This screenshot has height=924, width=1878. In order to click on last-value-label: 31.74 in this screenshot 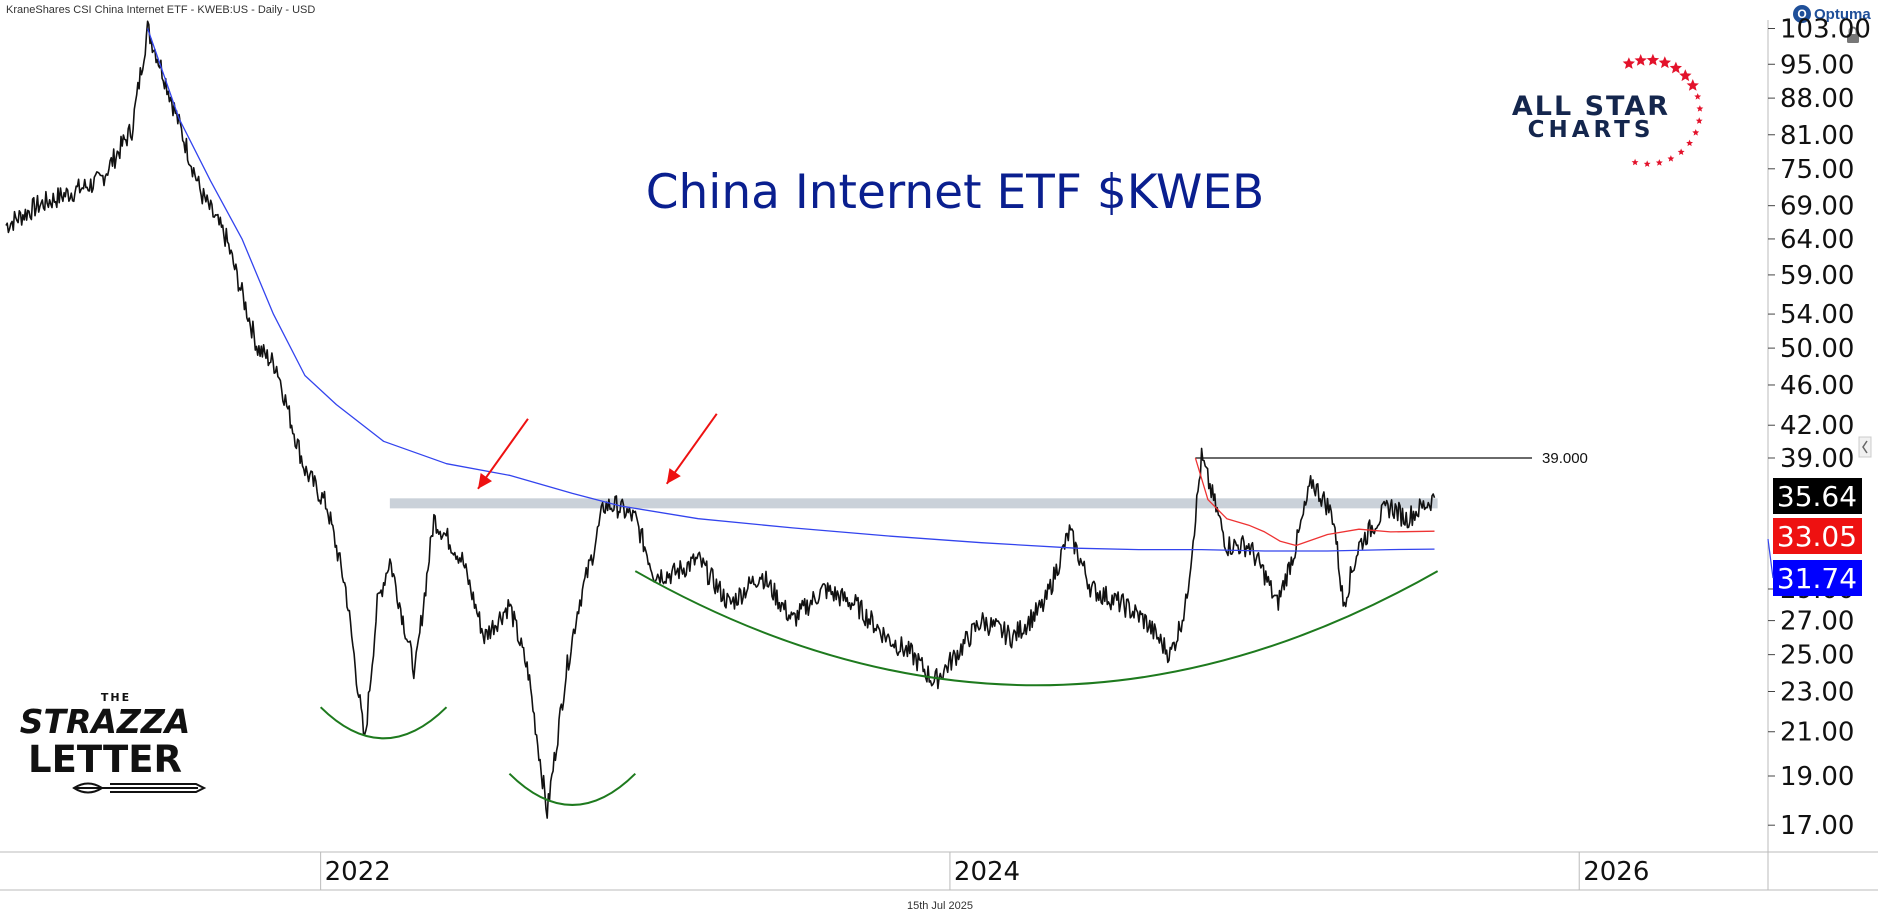, I will do `click(1817, 578)`.